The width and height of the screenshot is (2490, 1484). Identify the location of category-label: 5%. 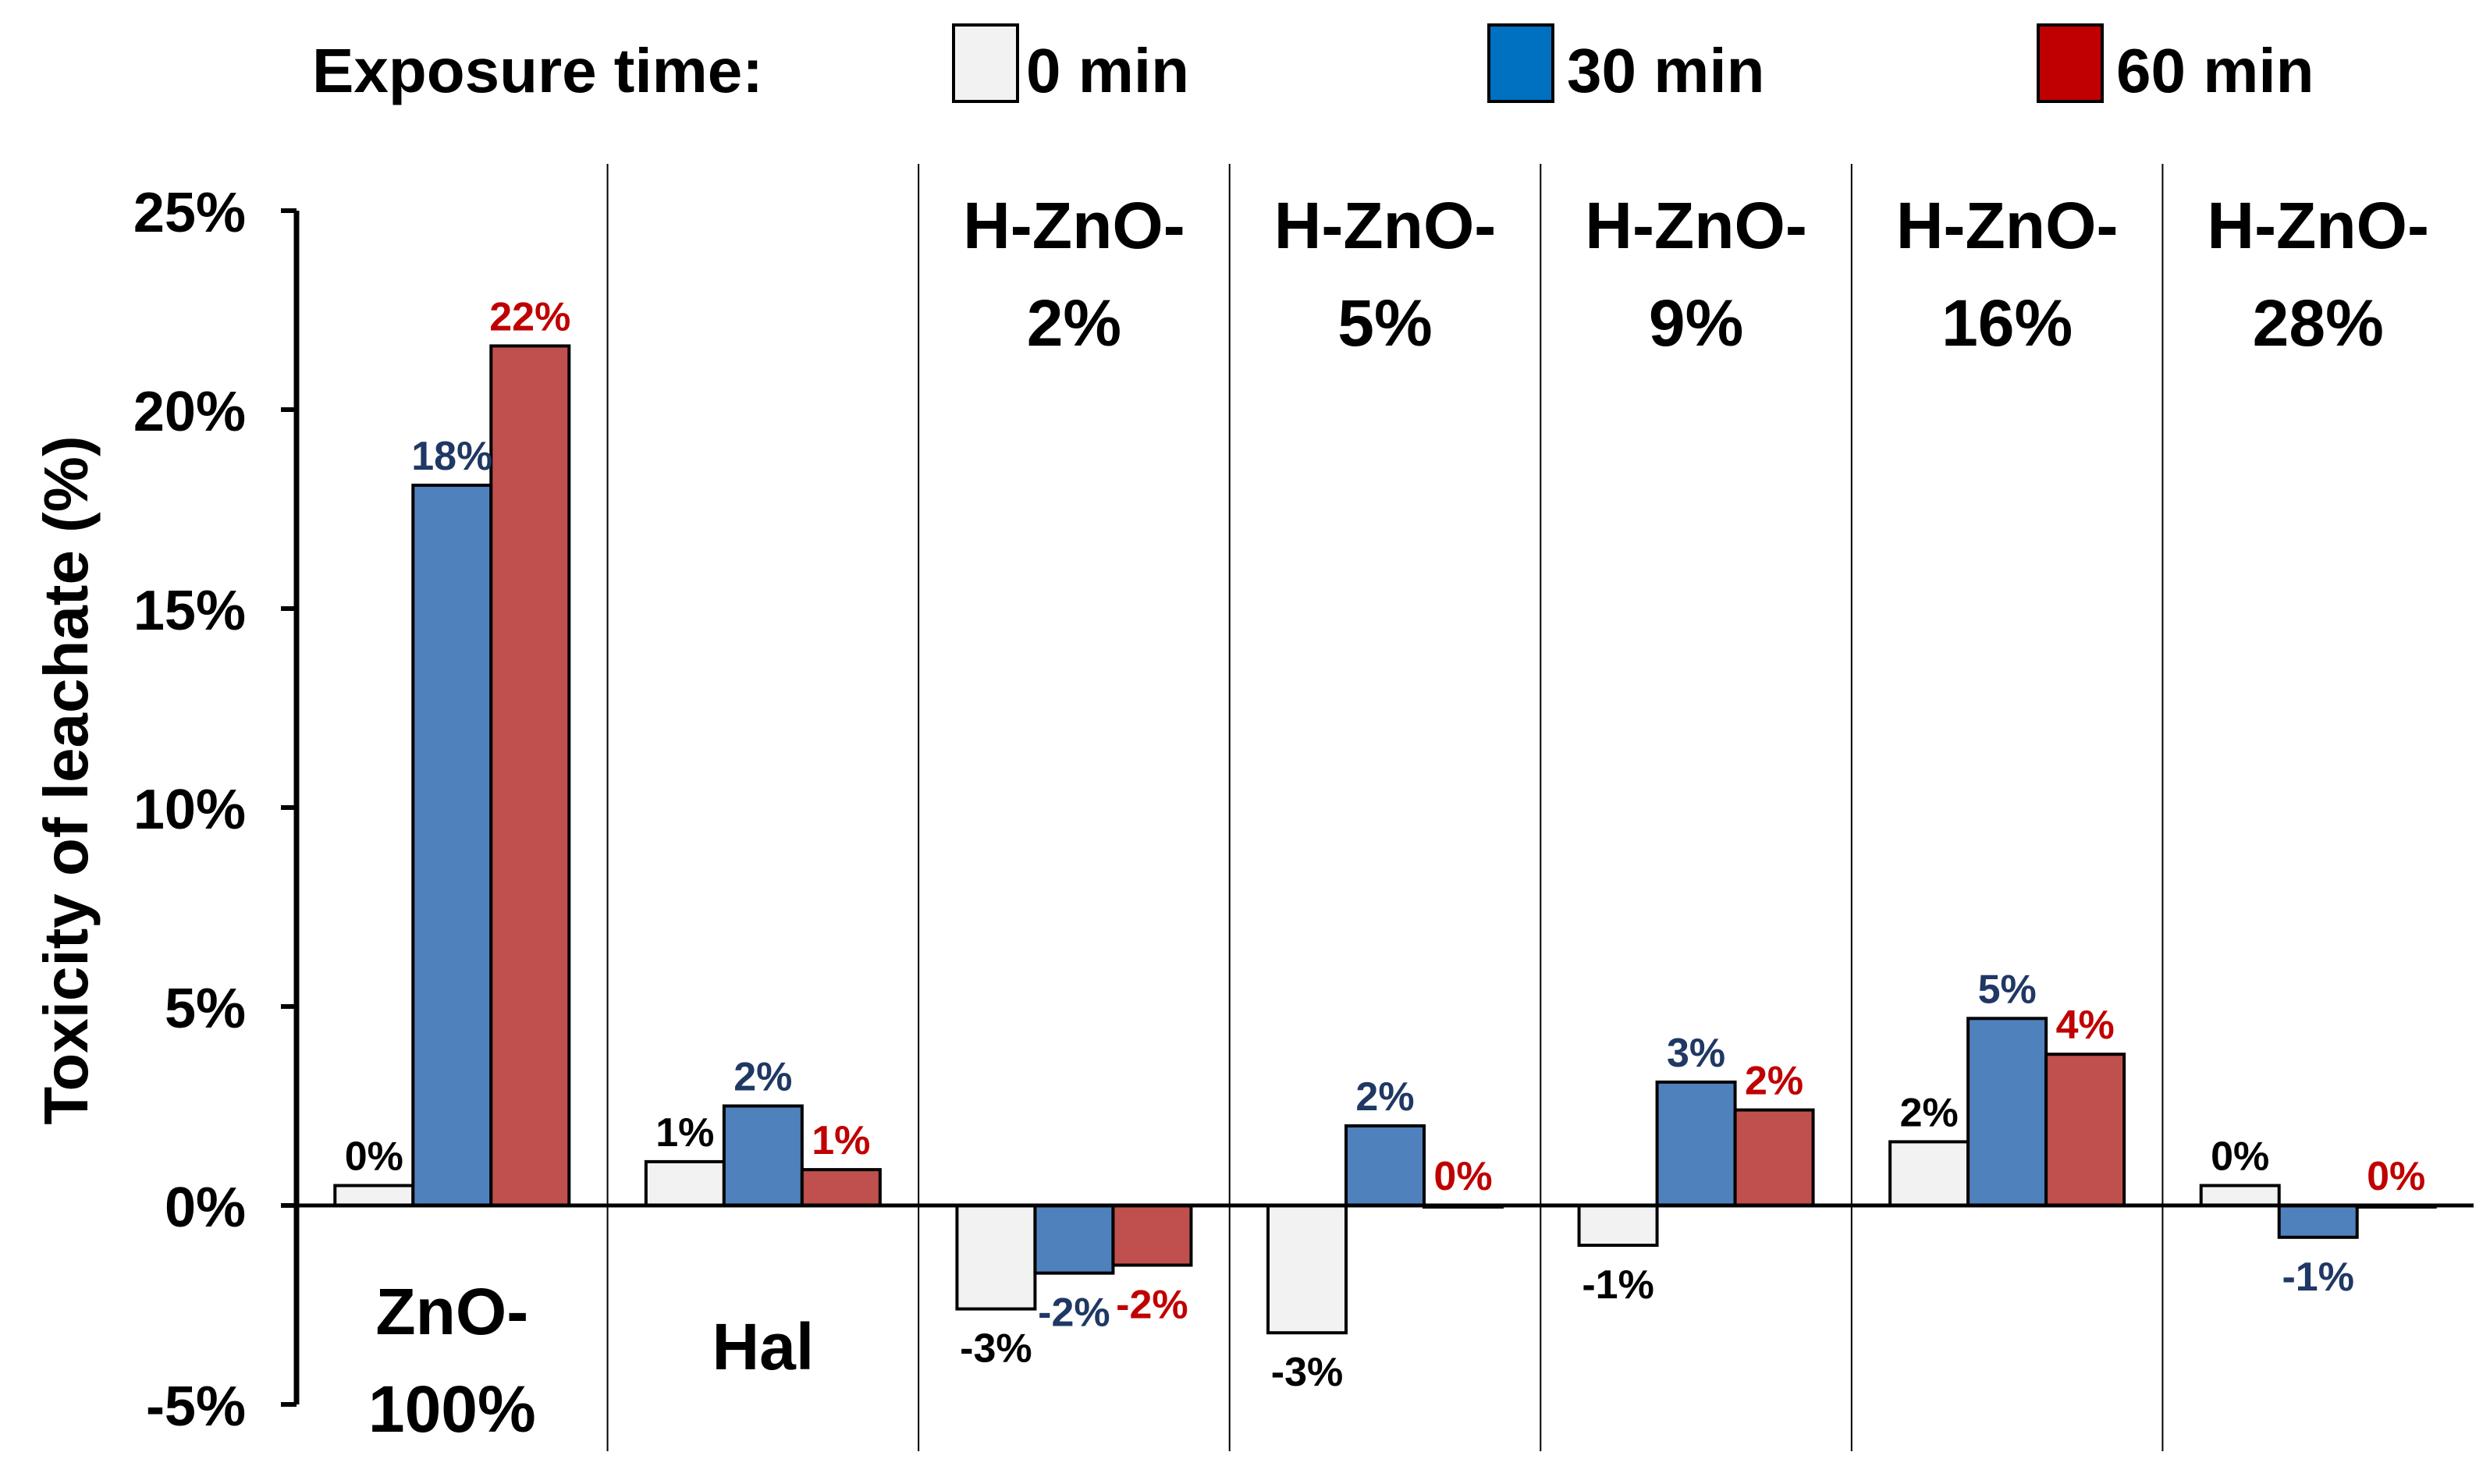
(1384, 323).